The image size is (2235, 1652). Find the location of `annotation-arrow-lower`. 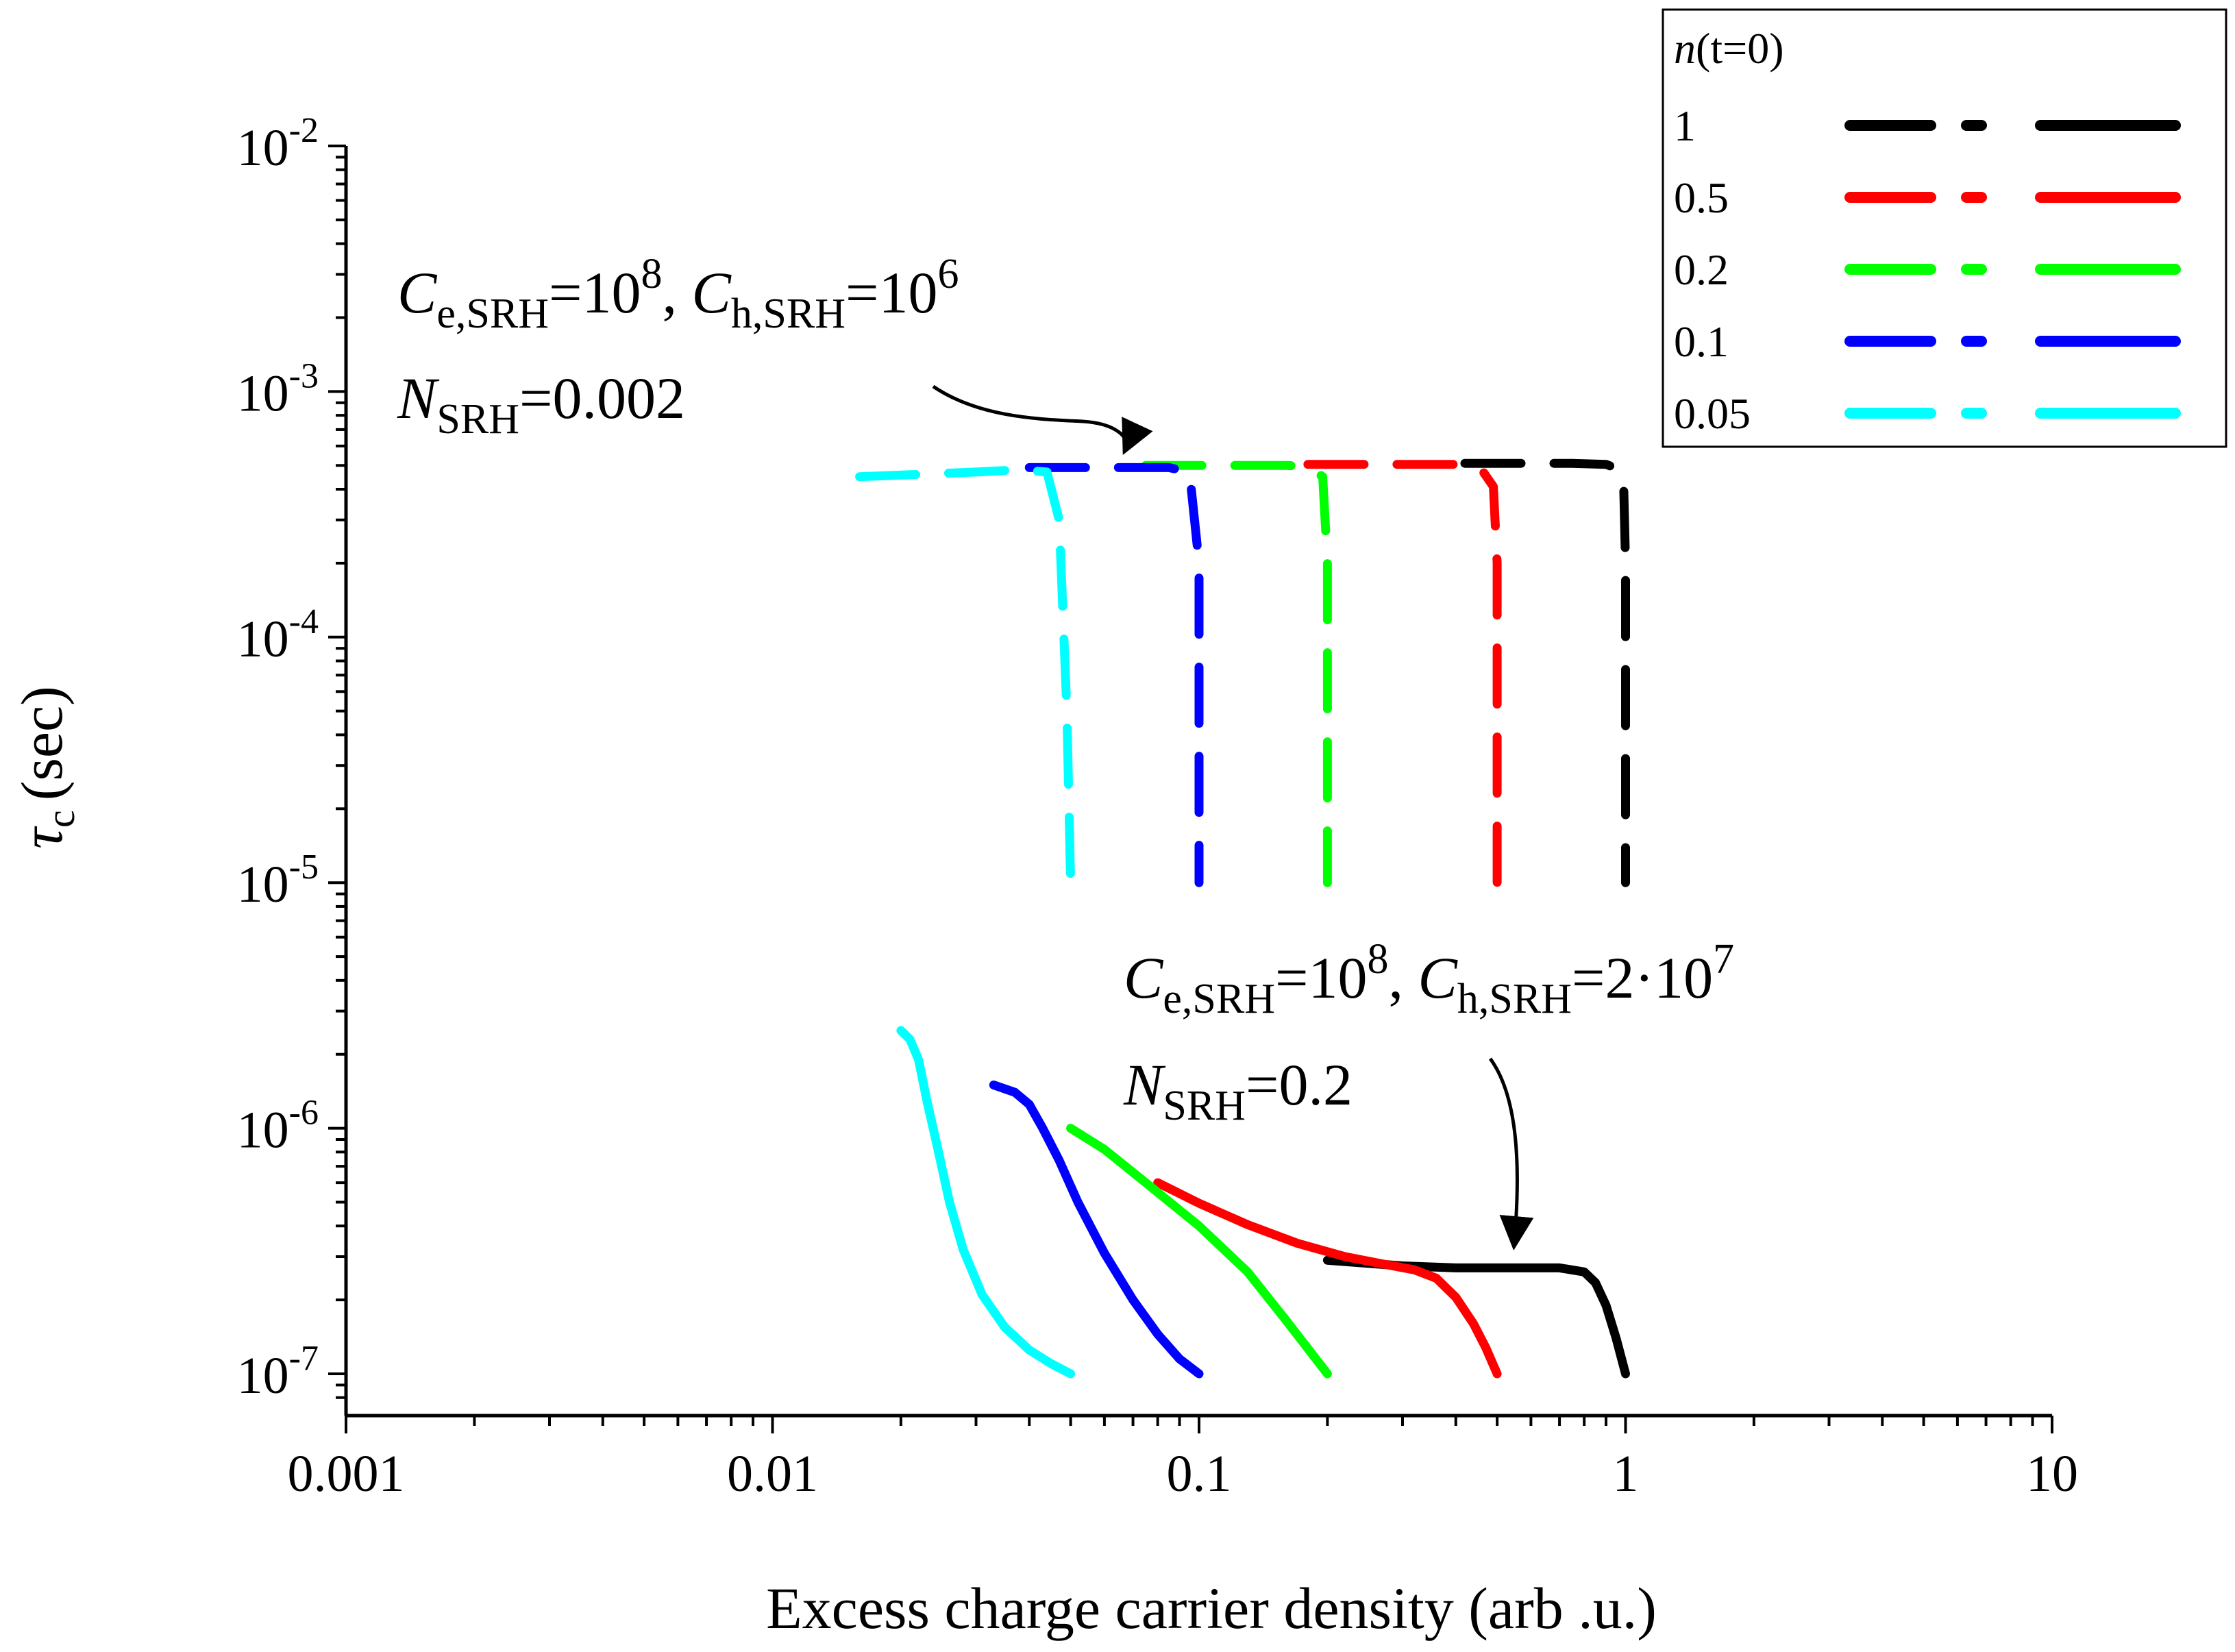

annotation-arrow-lower is located at coordinates (1511, 1153).